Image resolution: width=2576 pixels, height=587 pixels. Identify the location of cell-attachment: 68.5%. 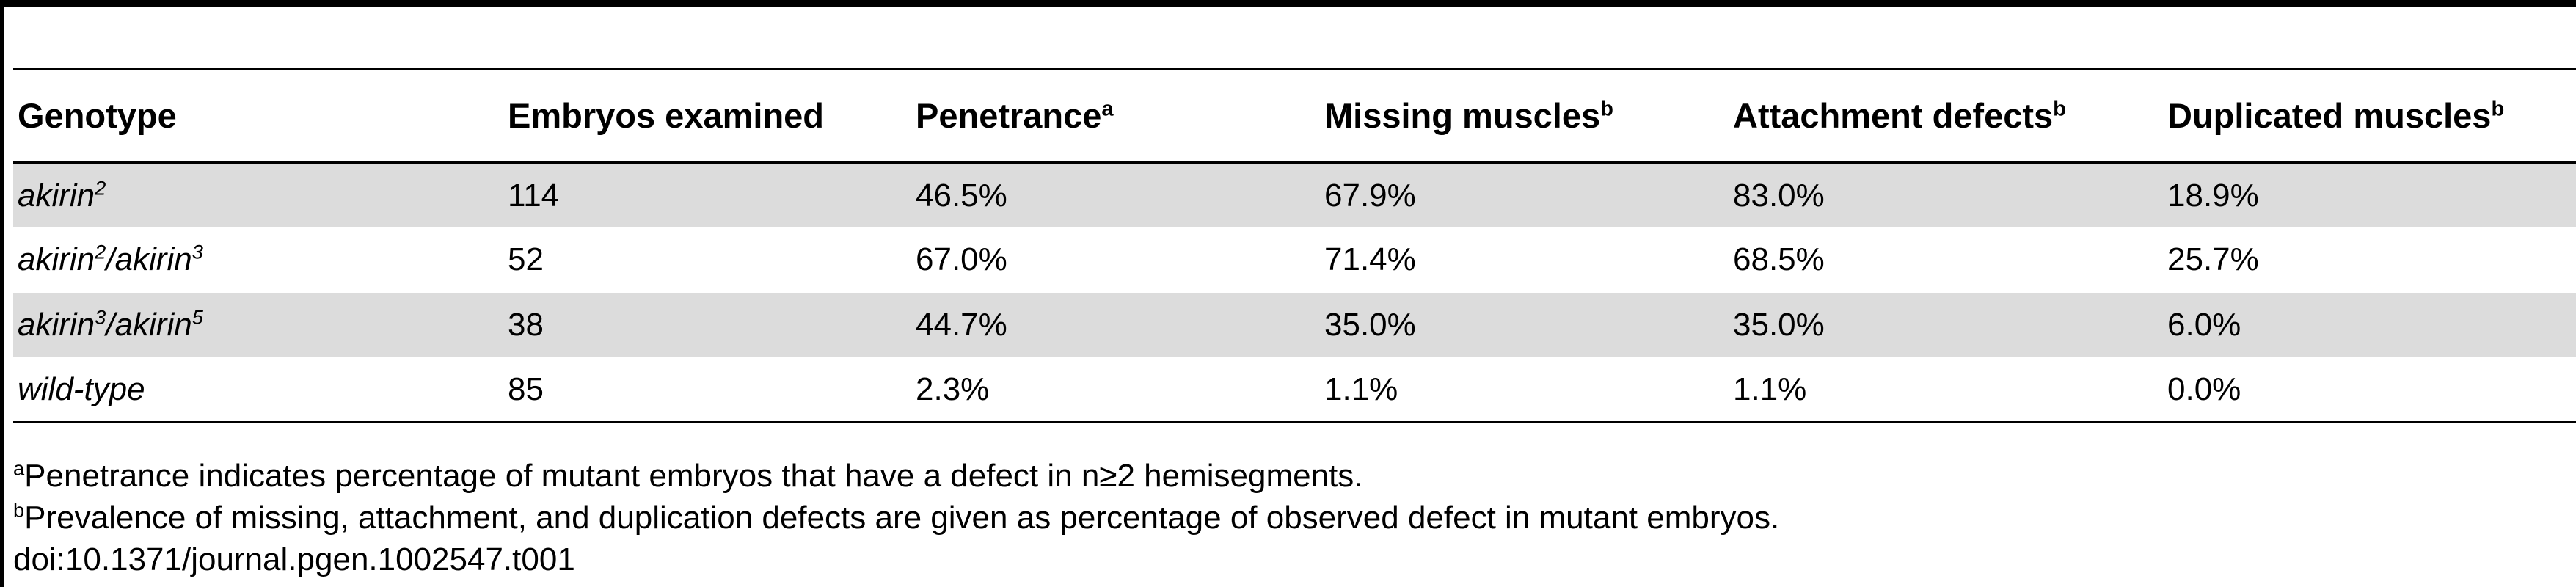
(1779, 259).